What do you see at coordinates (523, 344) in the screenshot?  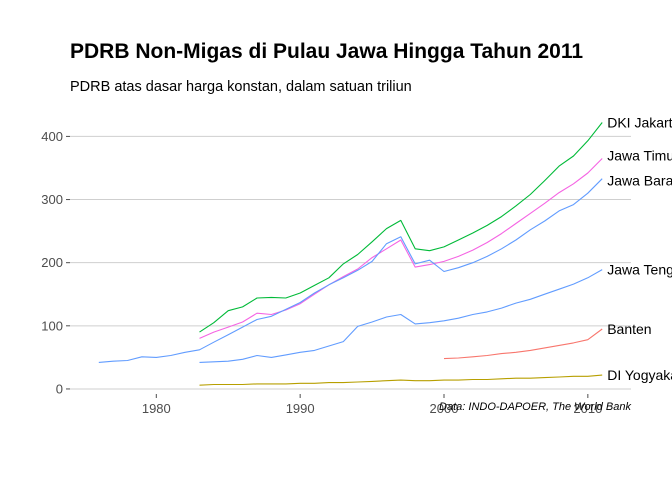 I see `series-line-banten` at bounding box center [523, 344].